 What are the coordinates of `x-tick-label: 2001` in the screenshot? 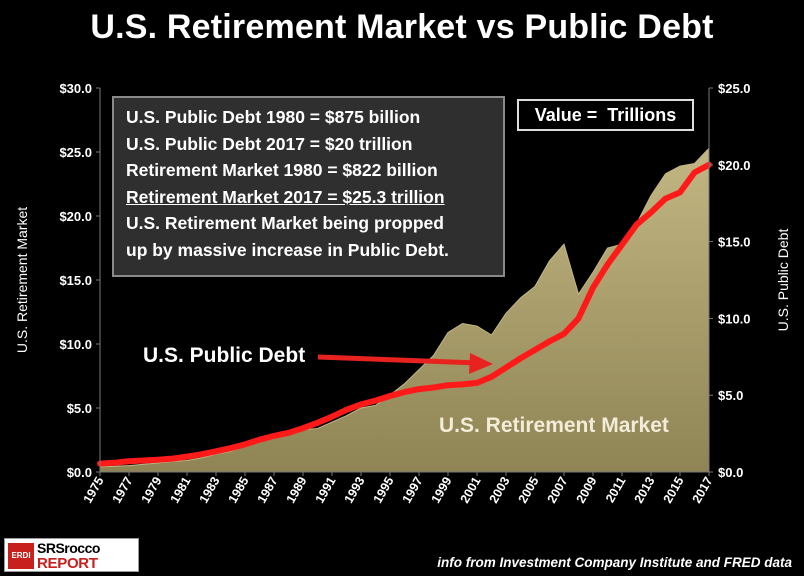 It's located at (471, 489).